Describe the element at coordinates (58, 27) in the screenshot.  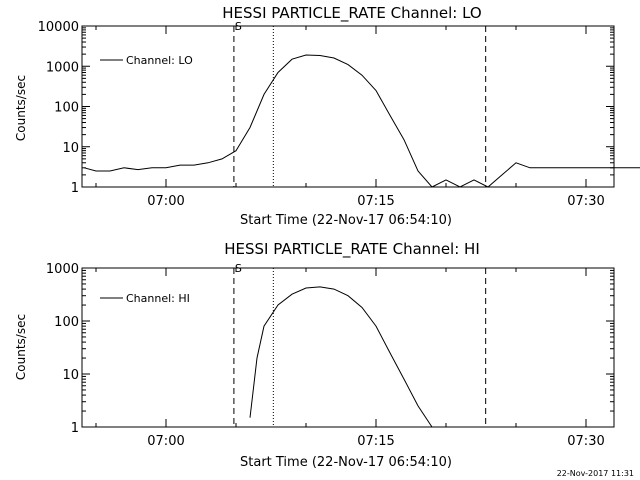
I see `y-tick-label: 10000` at that location.